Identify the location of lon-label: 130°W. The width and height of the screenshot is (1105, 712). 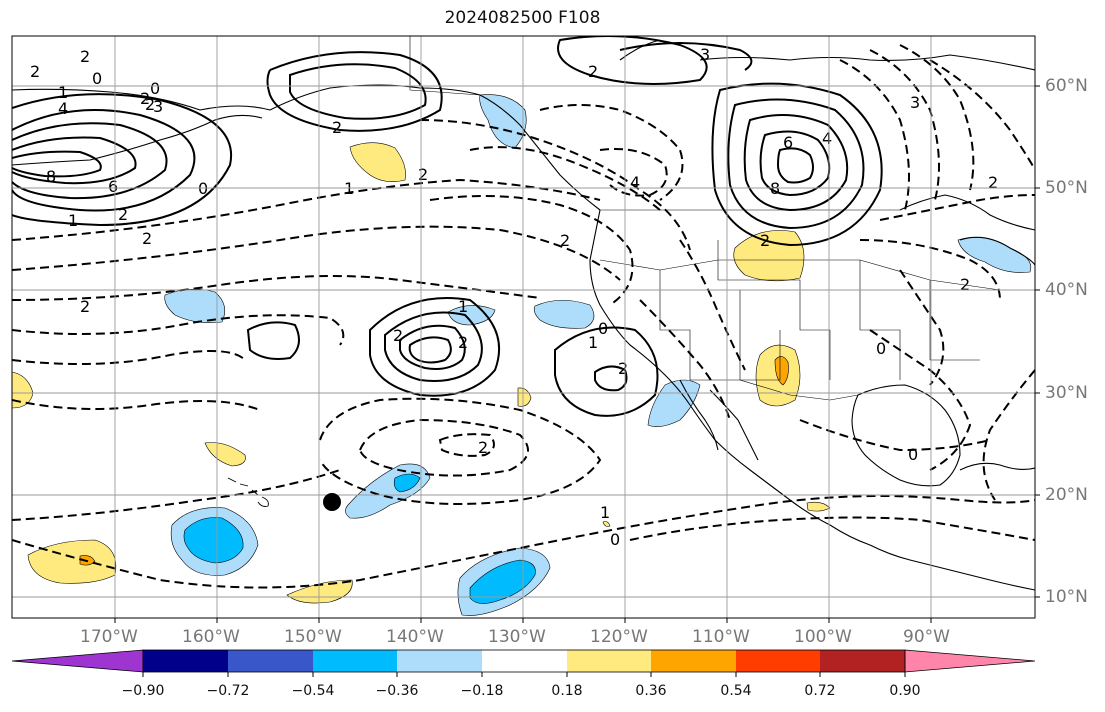
(517, 637).